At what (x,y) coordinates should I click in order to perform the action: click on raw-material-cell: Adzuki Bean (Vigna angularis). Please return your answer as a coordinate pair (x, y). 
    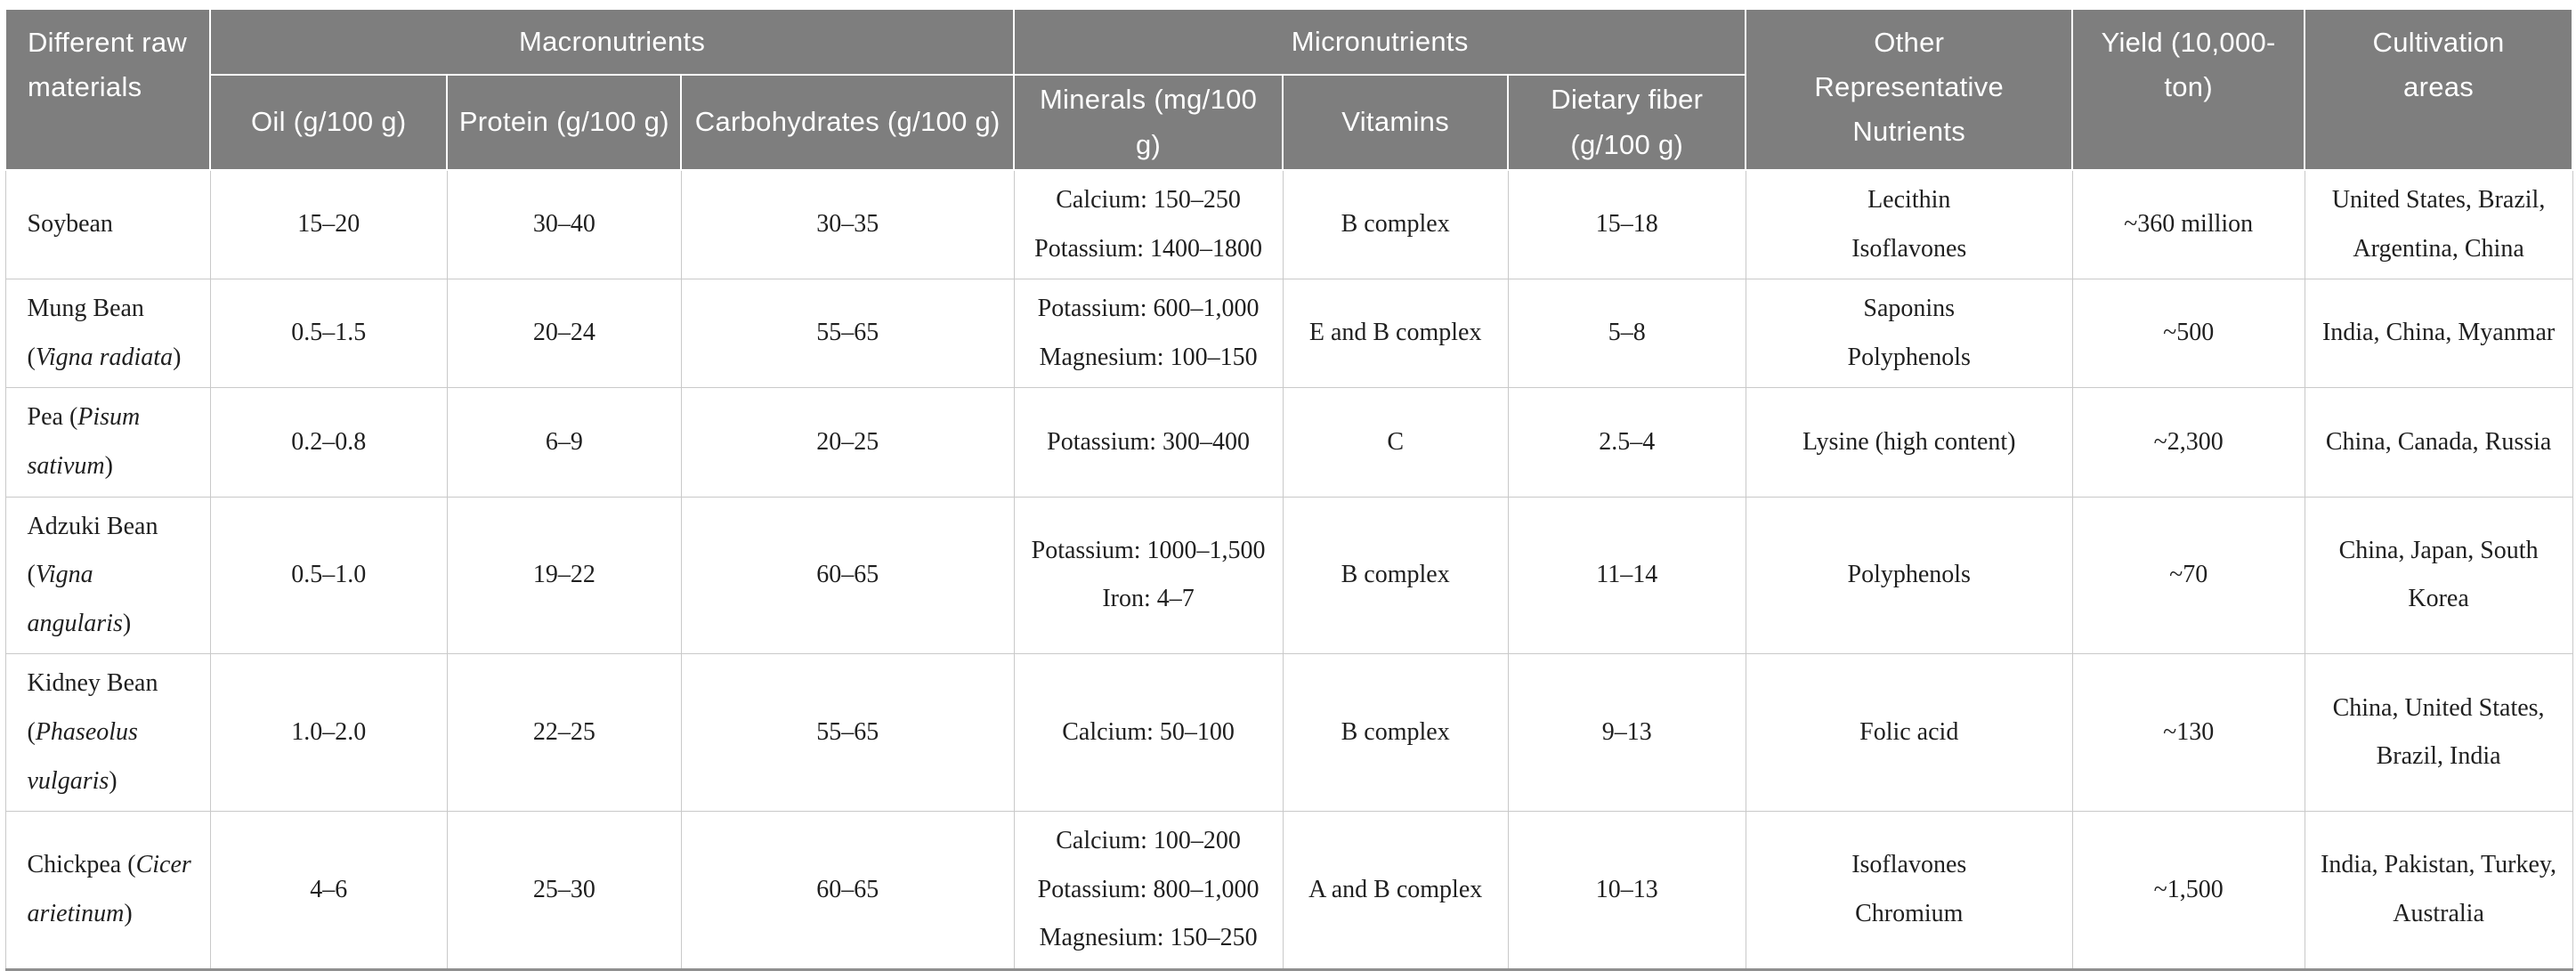
    Looking at the image, I should click on (108, 575).